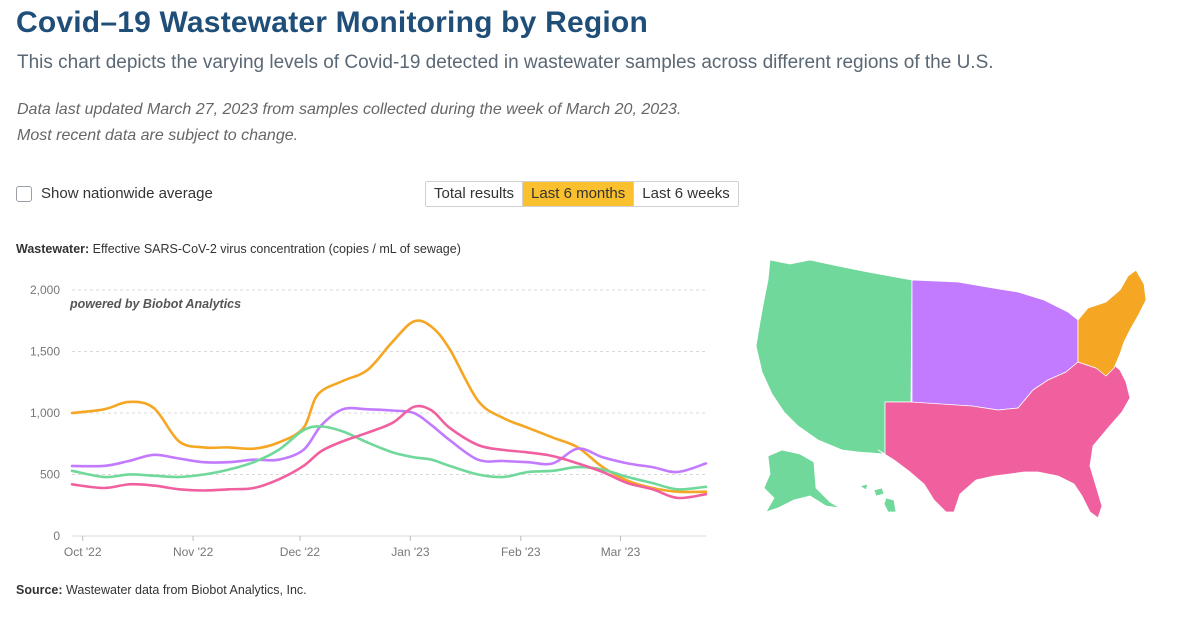 This screenshot has height=631, width=1200. I want to click on nationwide-average-toggle: Show nationwide average, so click(114, 193).